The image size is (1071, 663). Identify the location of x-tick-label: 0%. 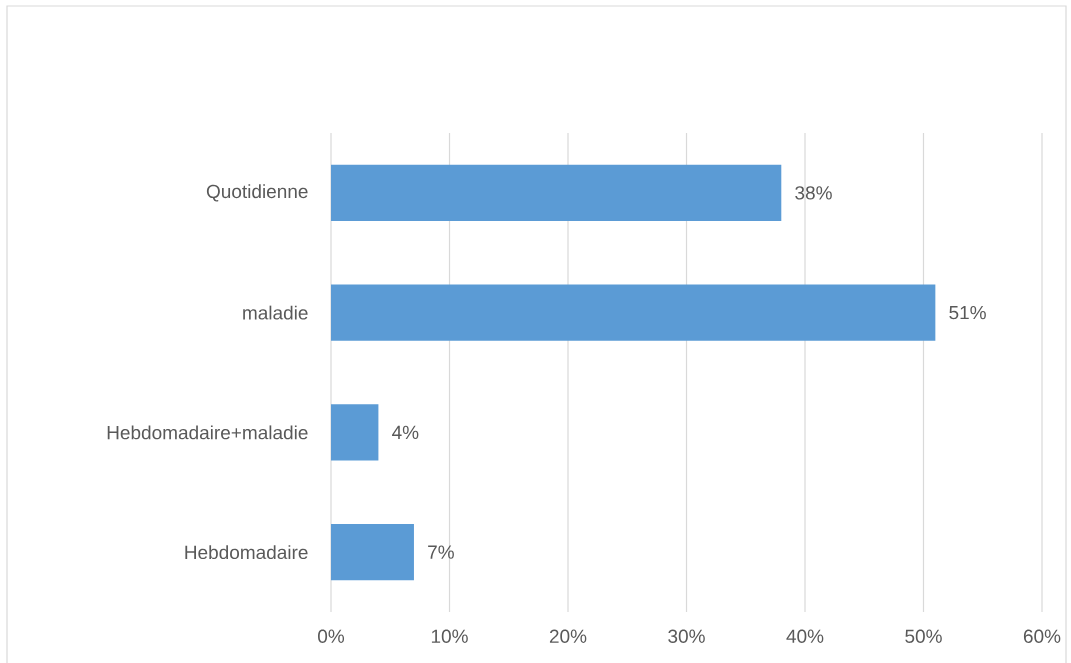
(331, 636).